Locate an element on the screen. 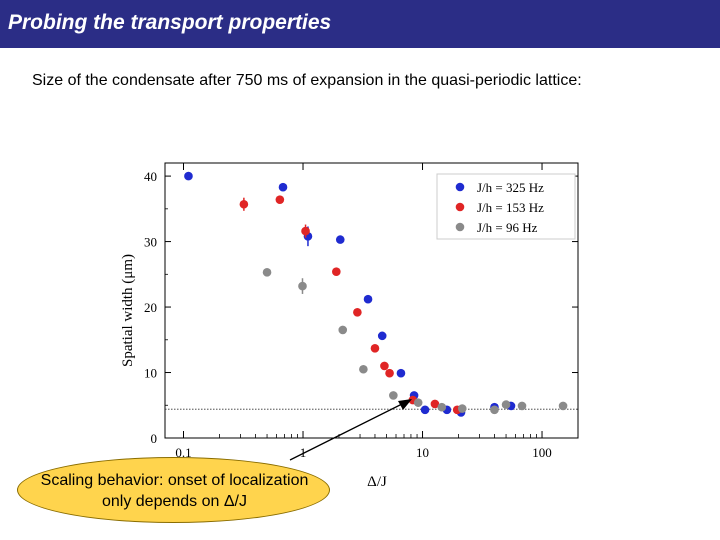  y-tick-label: 10 is located at coordinates (150, 373).